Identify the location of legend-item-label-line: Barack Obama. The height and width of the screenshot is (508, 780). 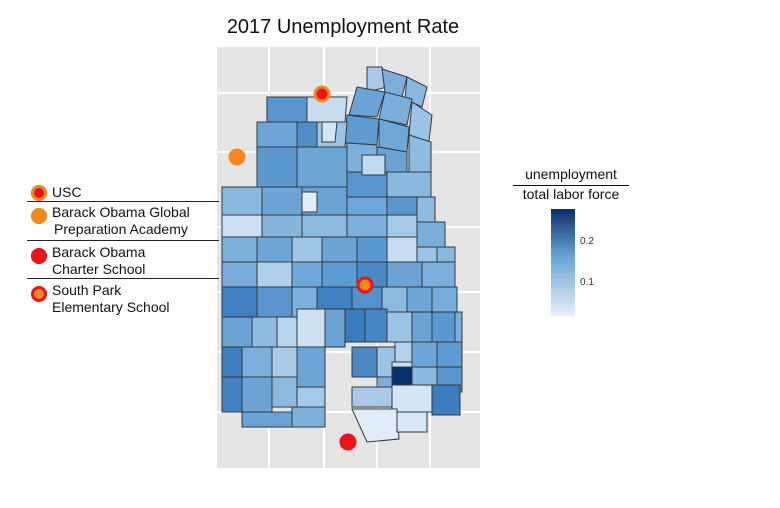
(99, 252).